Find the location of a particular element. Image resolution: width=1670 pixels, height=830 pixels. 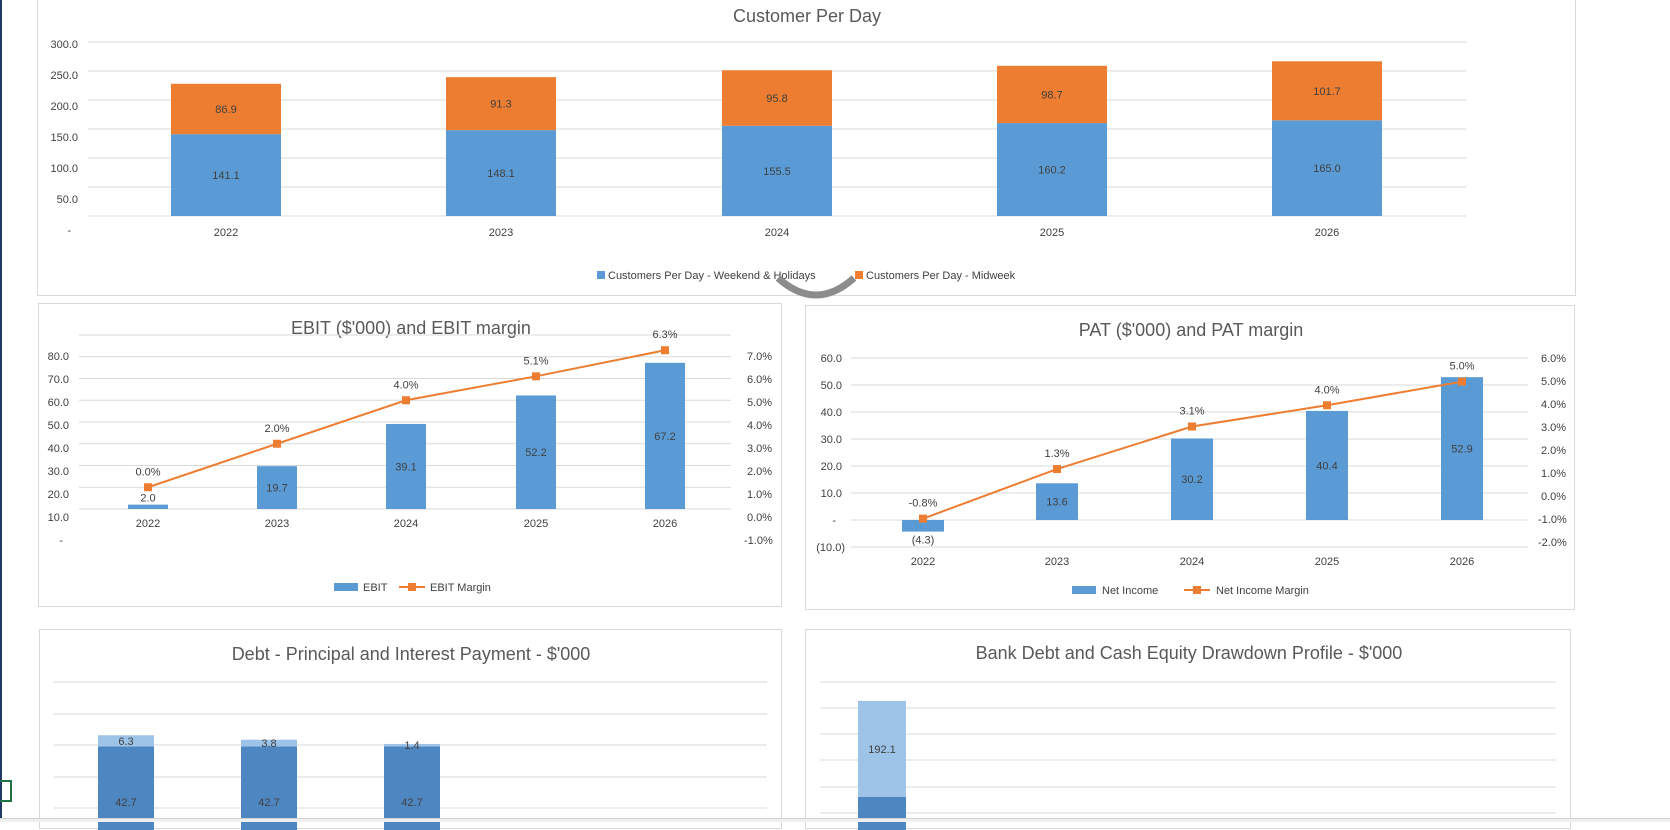

data-label: 67.2 is located at coordinates (664, 437).